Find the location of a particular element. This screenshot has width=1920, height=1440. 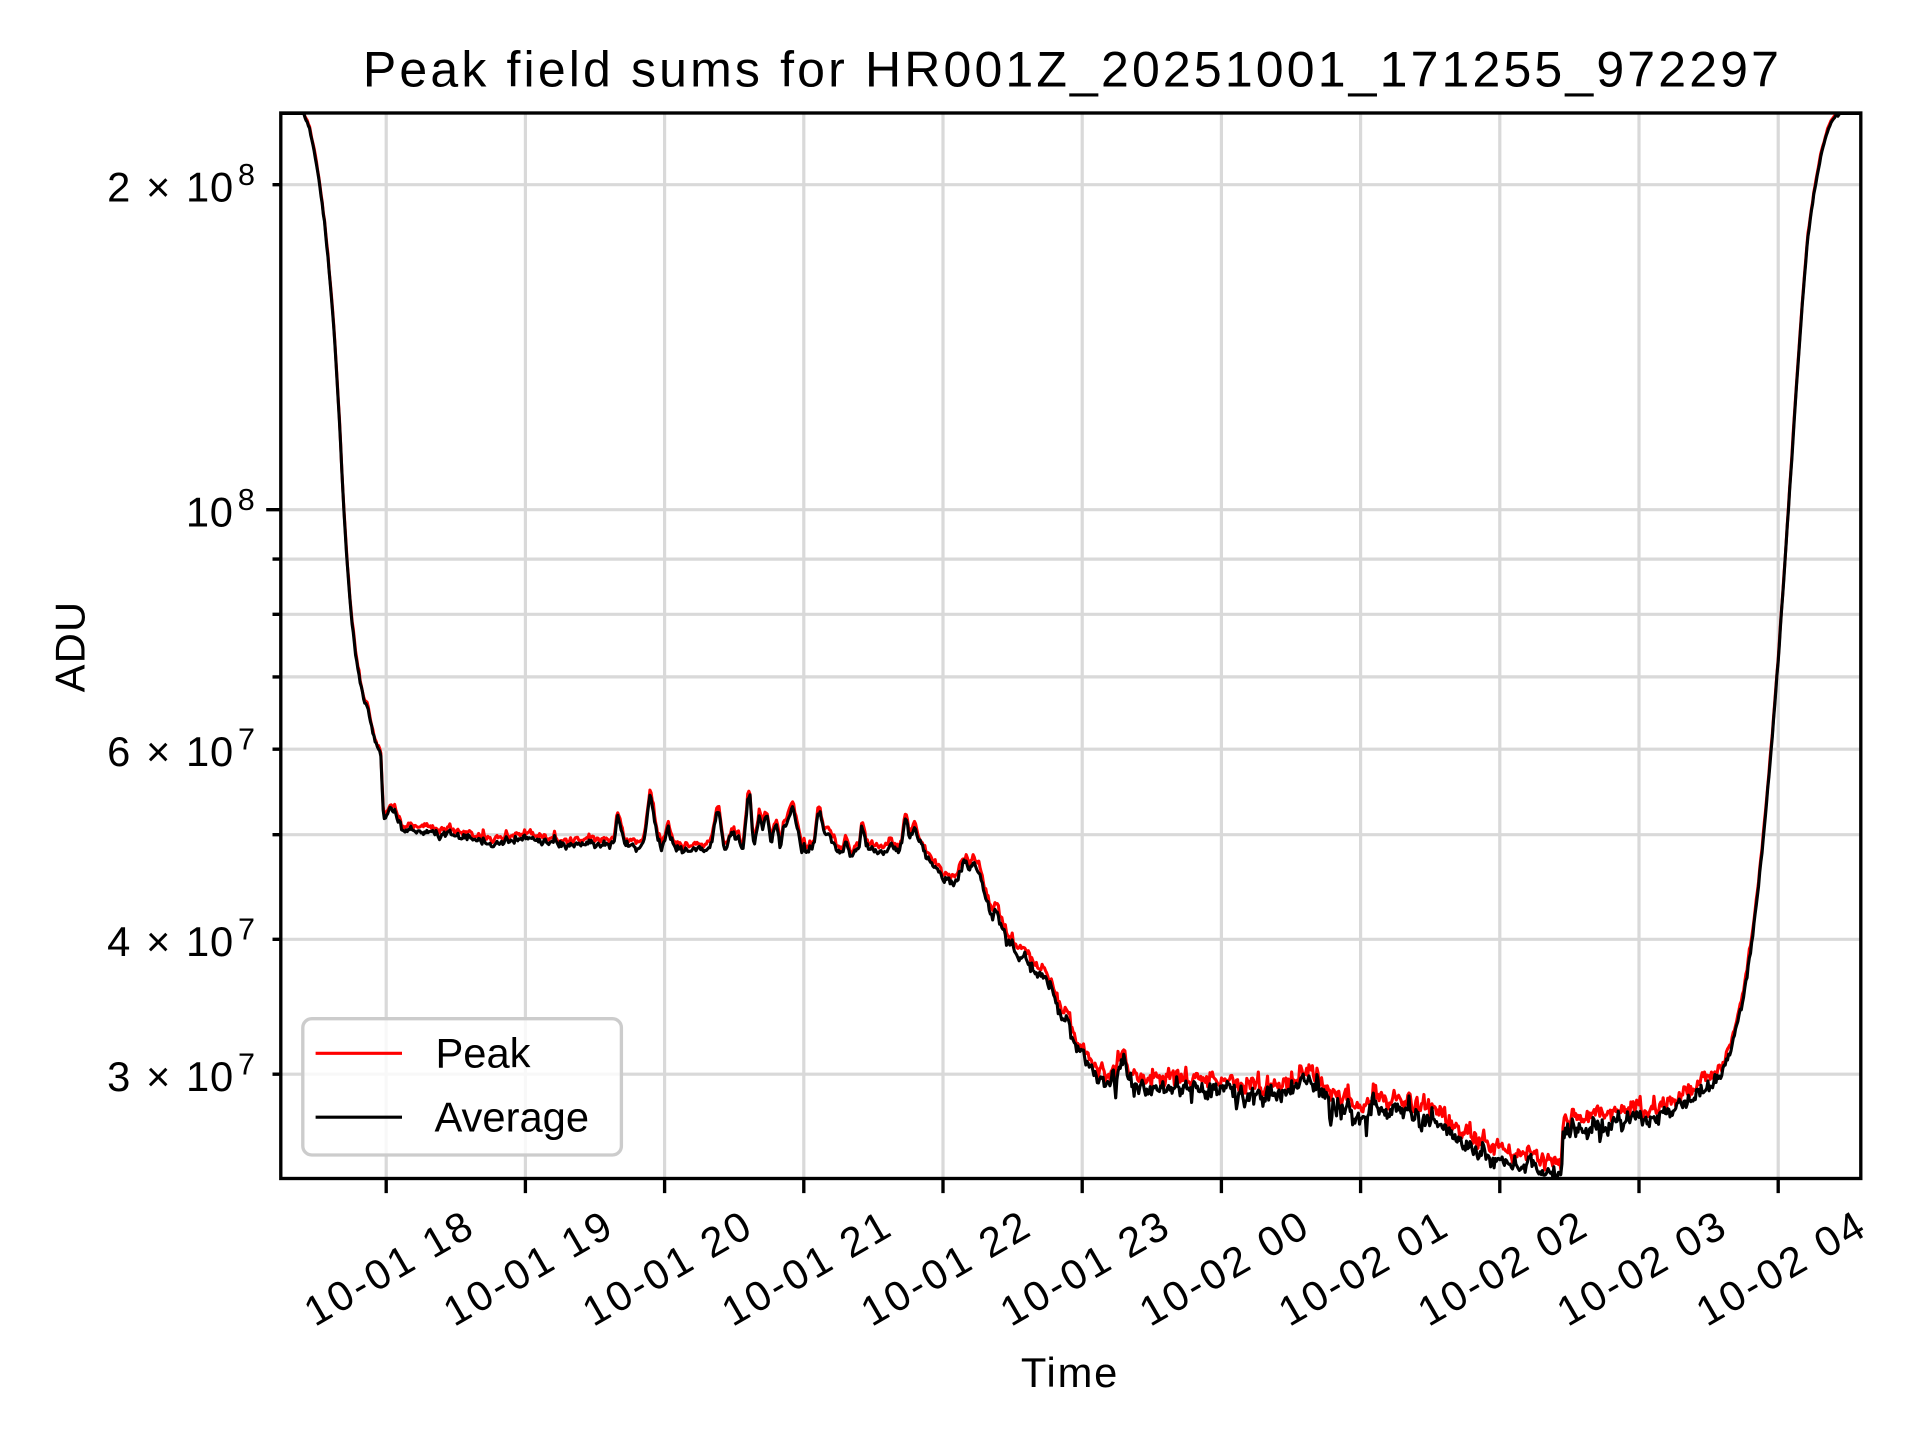

svg-text: 10 is located at coordinates (210, 511).